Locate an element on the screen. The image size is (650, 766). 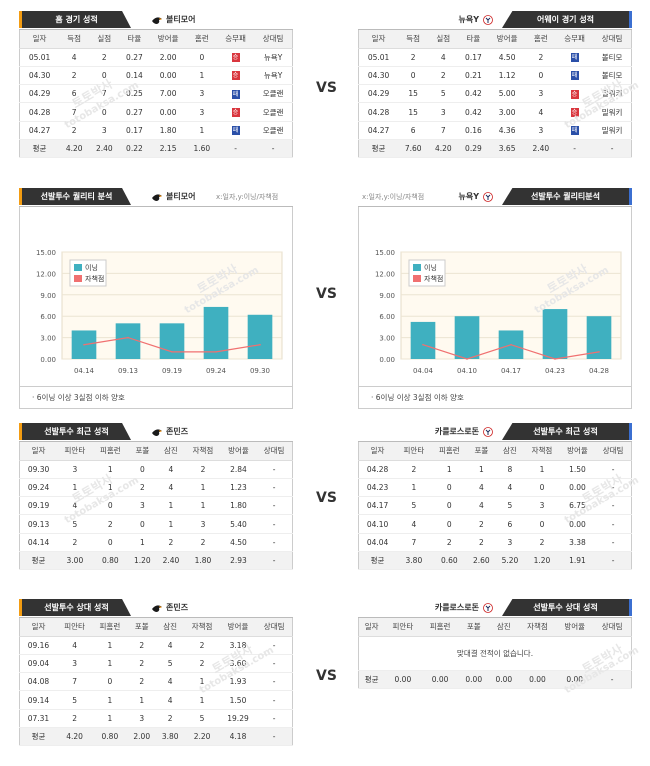
quality-left-team-name: 볼티모어 is located at coordinates (181, 196).